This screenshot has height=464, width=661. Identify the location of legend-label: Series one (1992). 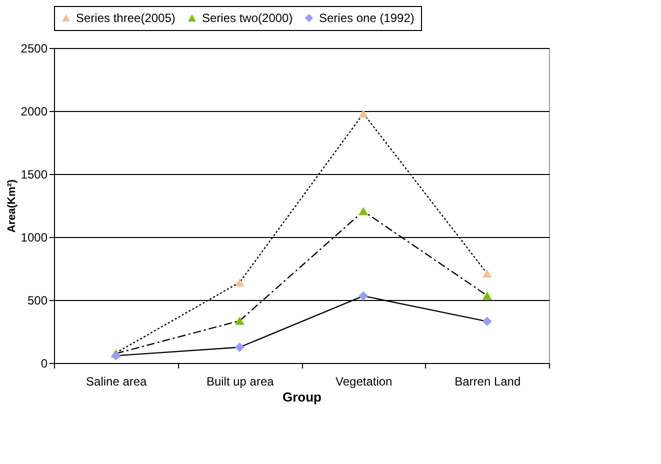
(366, 18).